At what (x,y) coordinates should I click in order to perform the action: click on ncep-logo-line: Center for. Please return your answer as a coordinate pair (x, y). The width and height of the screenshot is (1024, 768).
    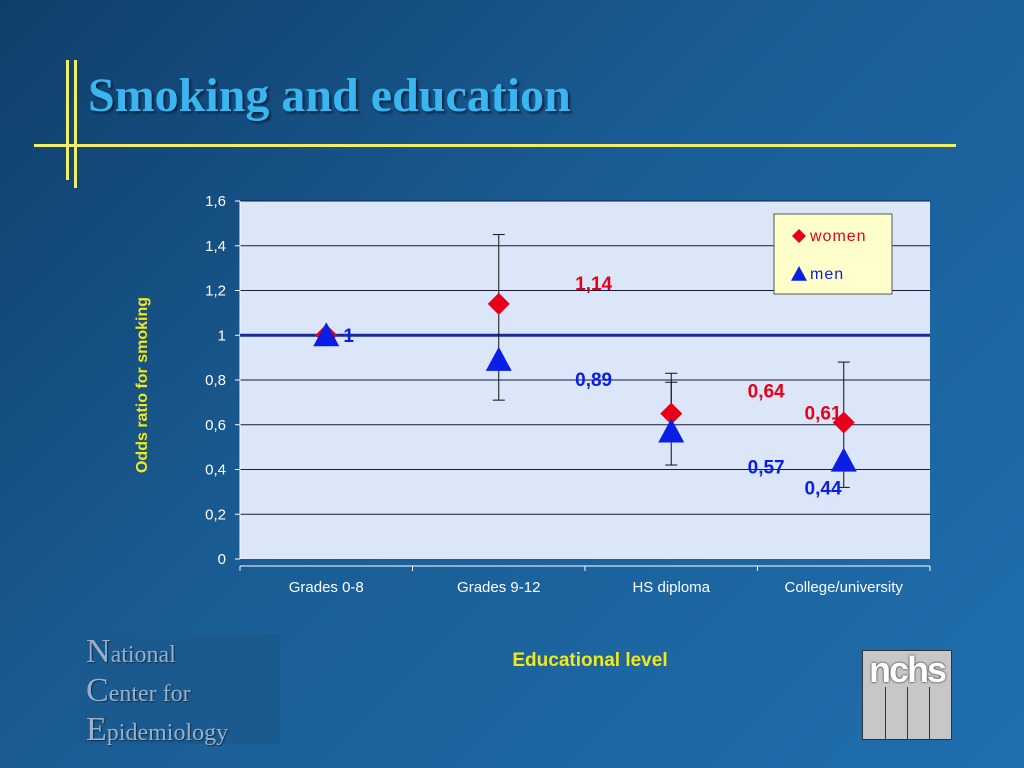
    Looking at the image, I should click on (138, 690).